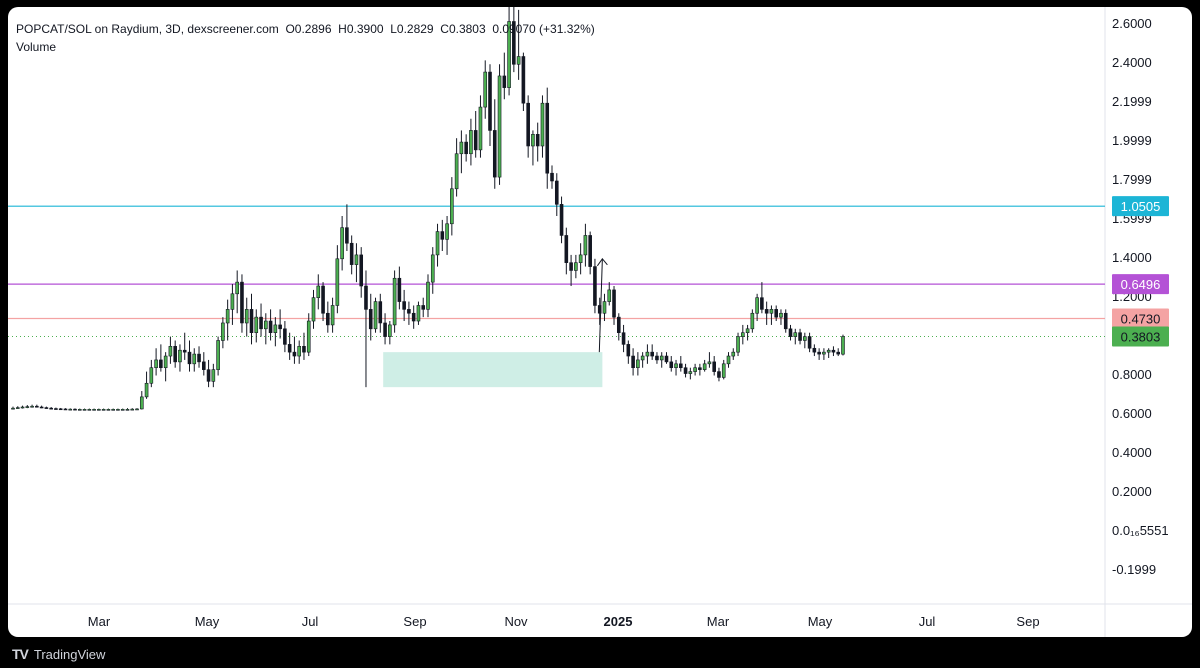 The height and width of the screenshot is (668, 1200). I want to click on price-badge: 0.6496, so click(1140, 284).